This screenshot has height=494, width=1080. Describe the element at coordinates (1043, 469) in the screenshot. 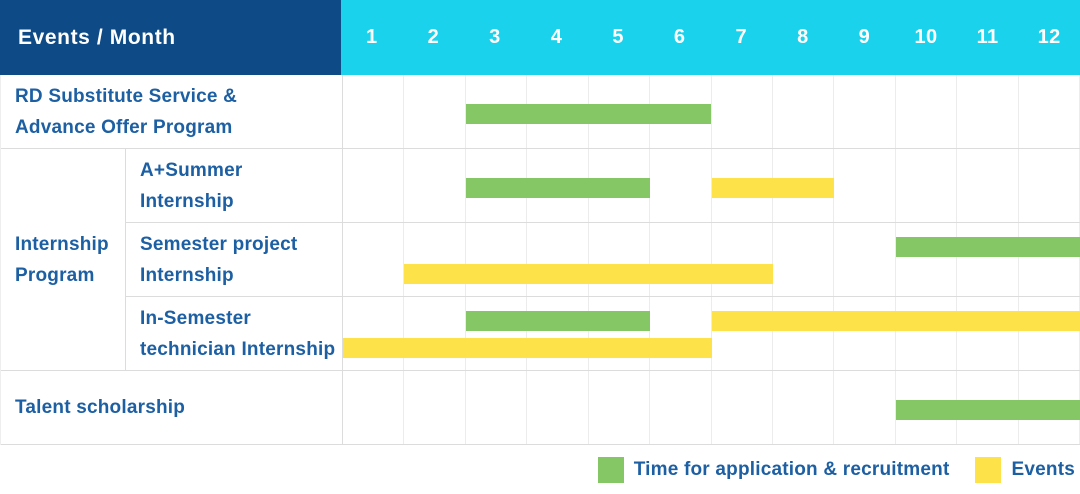

I see `legend-label: Events` at that location.